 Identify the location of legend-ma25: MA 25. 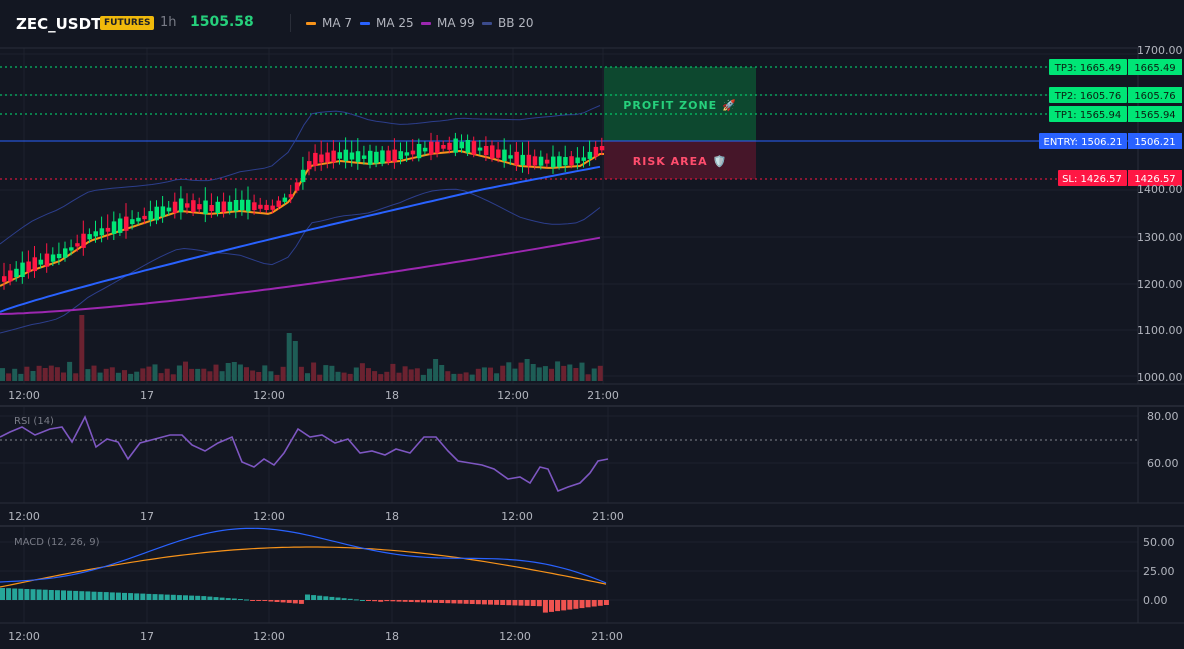
(387, 23).